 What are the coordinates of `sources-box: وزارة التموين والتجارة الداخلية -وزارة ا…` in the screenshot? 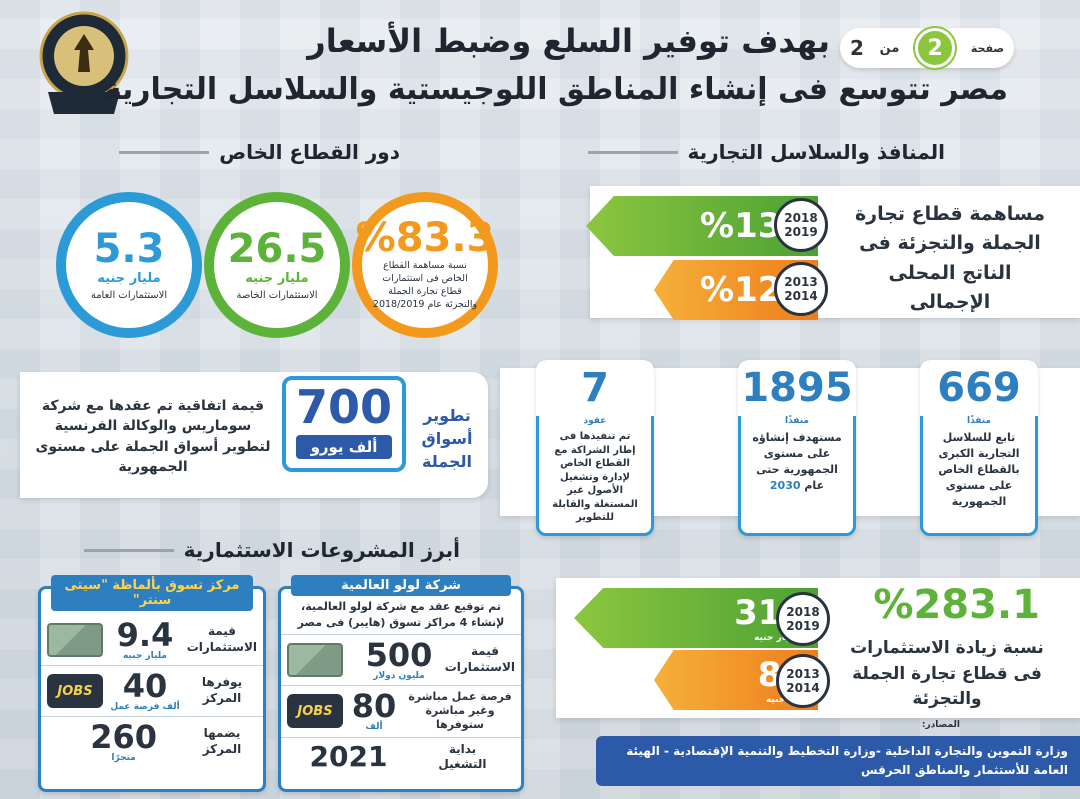 It's located at (838, 761).